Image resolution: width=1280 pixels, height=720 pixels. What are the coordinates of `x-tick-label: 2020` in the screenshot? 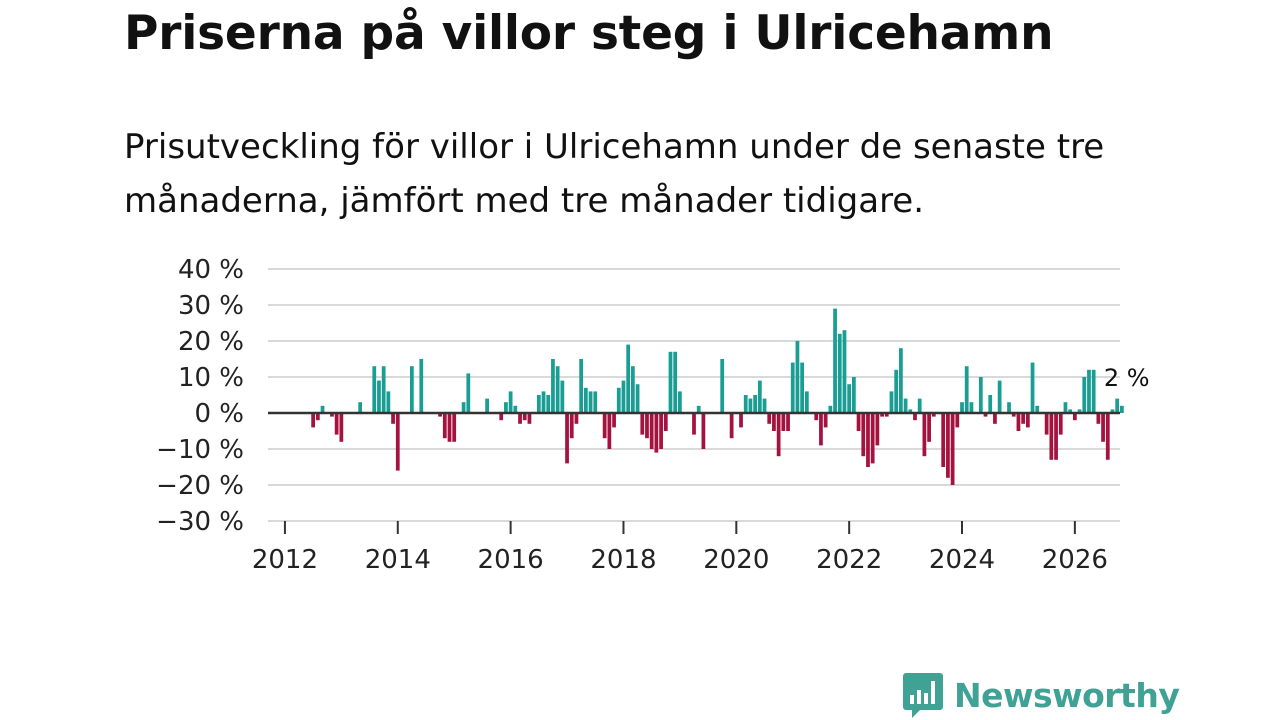 It's located at (736, 560).